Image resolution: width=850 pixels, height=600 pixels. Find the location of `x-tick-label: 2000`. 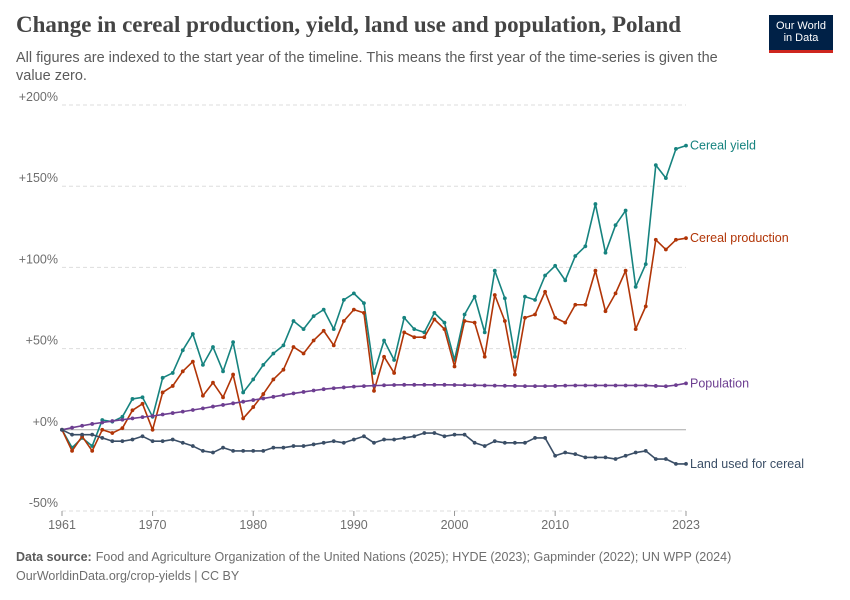

x-tick-label: 2000 is located at coordinates (455, 525).